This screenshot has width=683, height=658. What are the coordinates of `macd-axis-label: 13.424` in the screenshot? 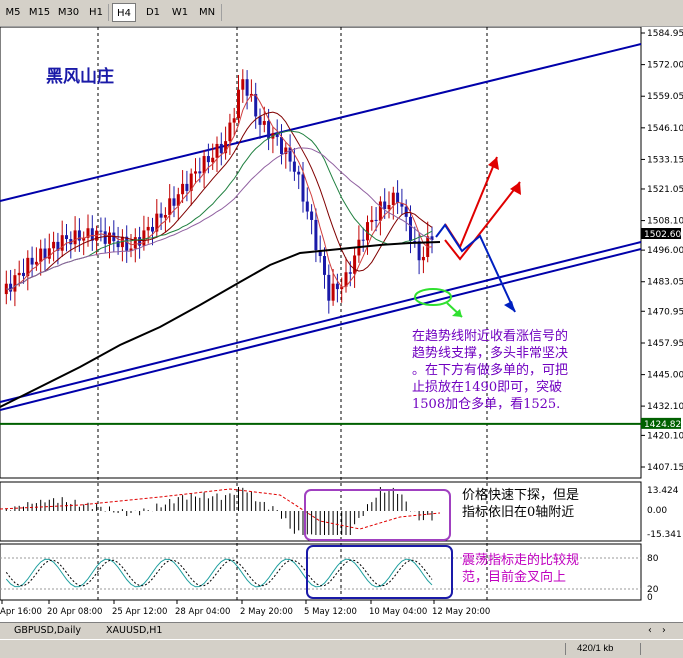 It's located at (663, 491).